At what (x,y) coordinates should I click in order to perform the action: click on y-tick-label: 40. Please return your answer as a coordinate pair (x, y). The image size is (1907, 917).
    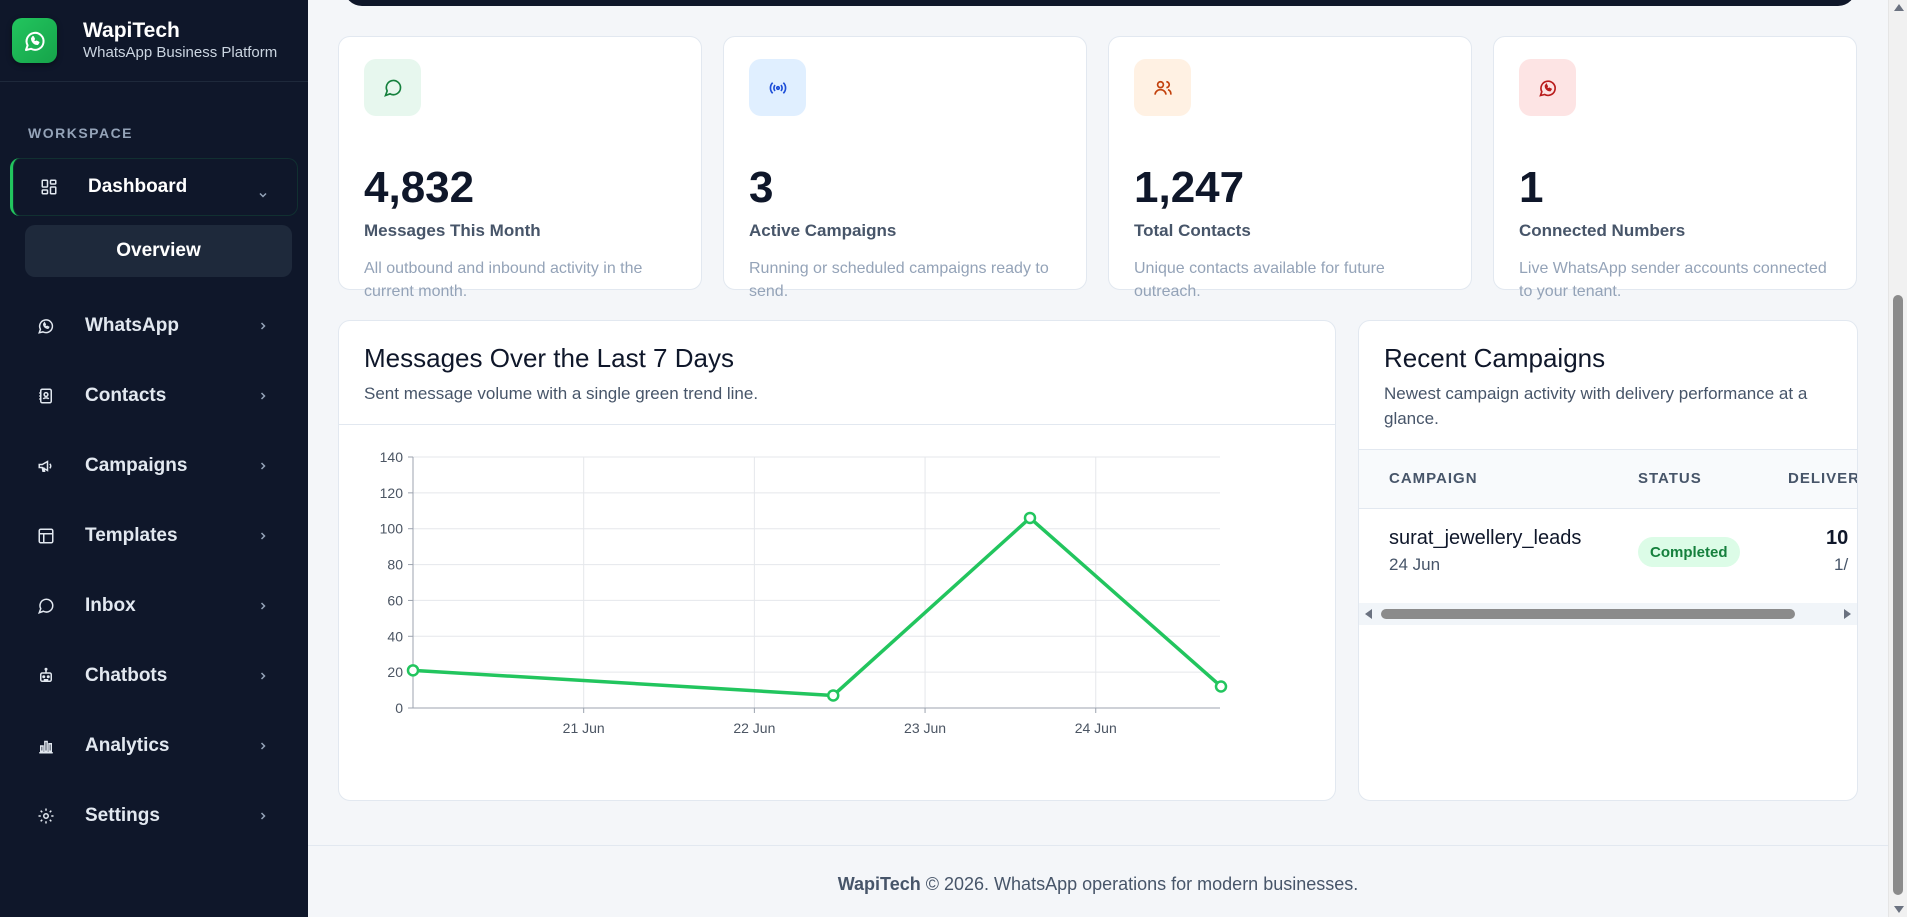
    Looking at the image, I should click on (395, 636).